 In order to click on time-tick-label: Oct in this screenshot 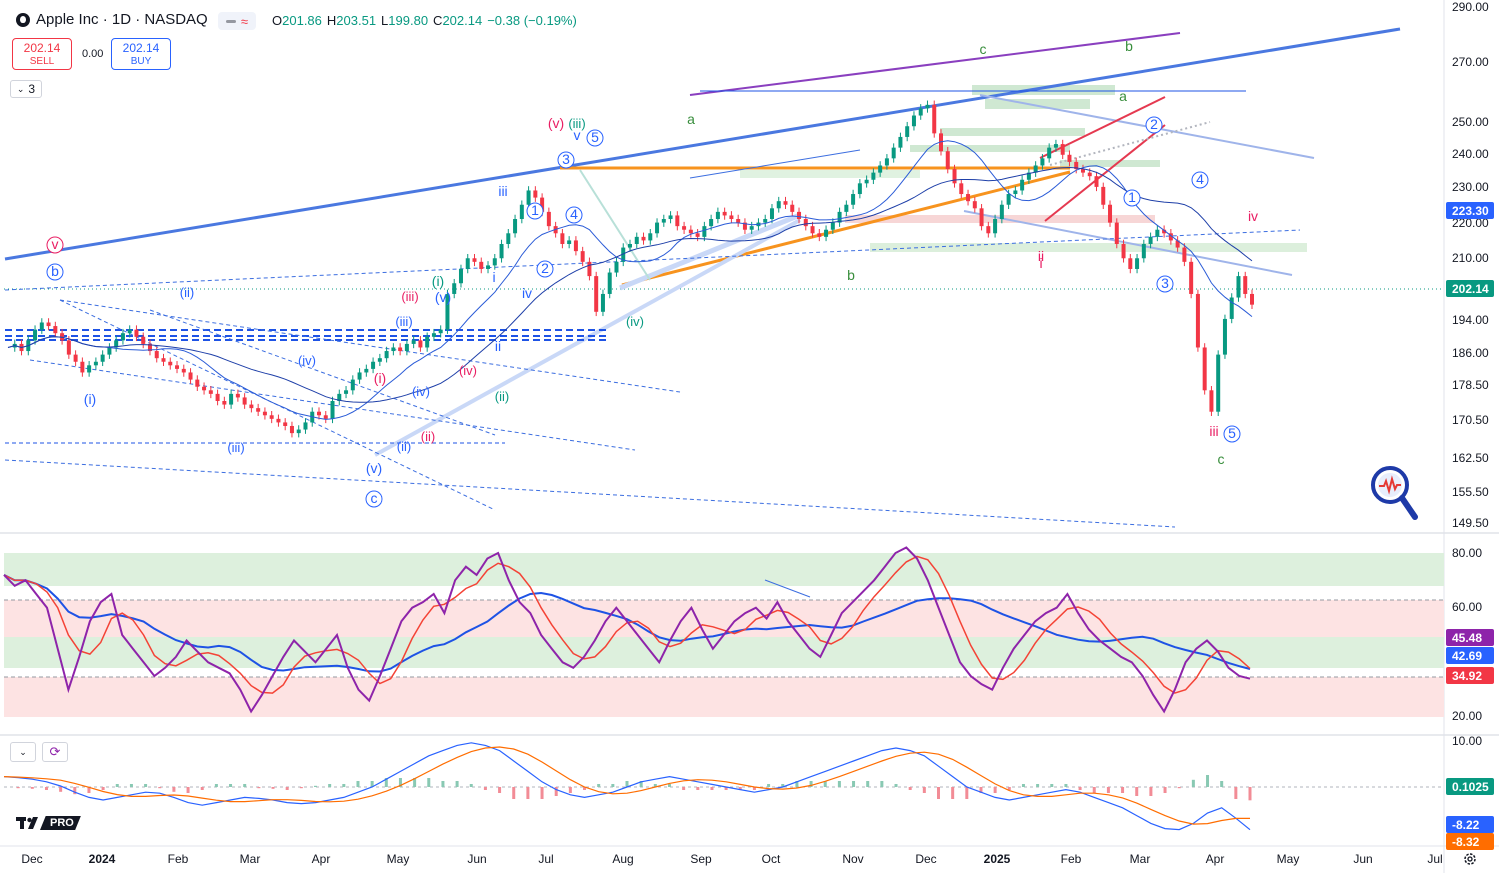, I will do `click(771, 859)`.